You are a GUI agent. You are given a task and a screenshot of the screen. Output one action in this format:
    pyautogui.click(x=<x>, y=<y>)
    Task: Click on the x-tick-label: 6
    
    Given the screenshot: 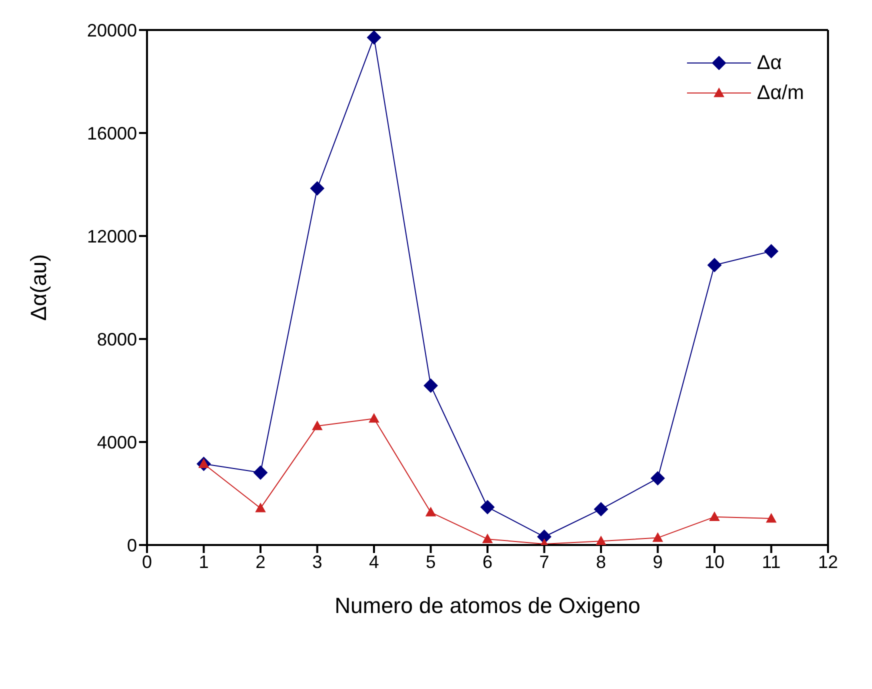 What is the action you would take?
    pyautogui.click(x=487, y=562)
    